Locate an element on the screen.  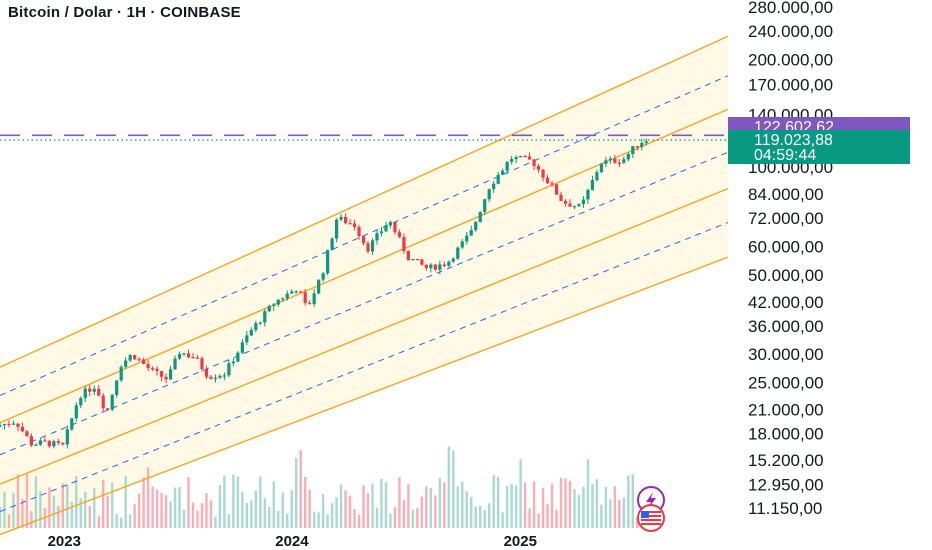
us-flag-icon is located at coordinates (651, 518).